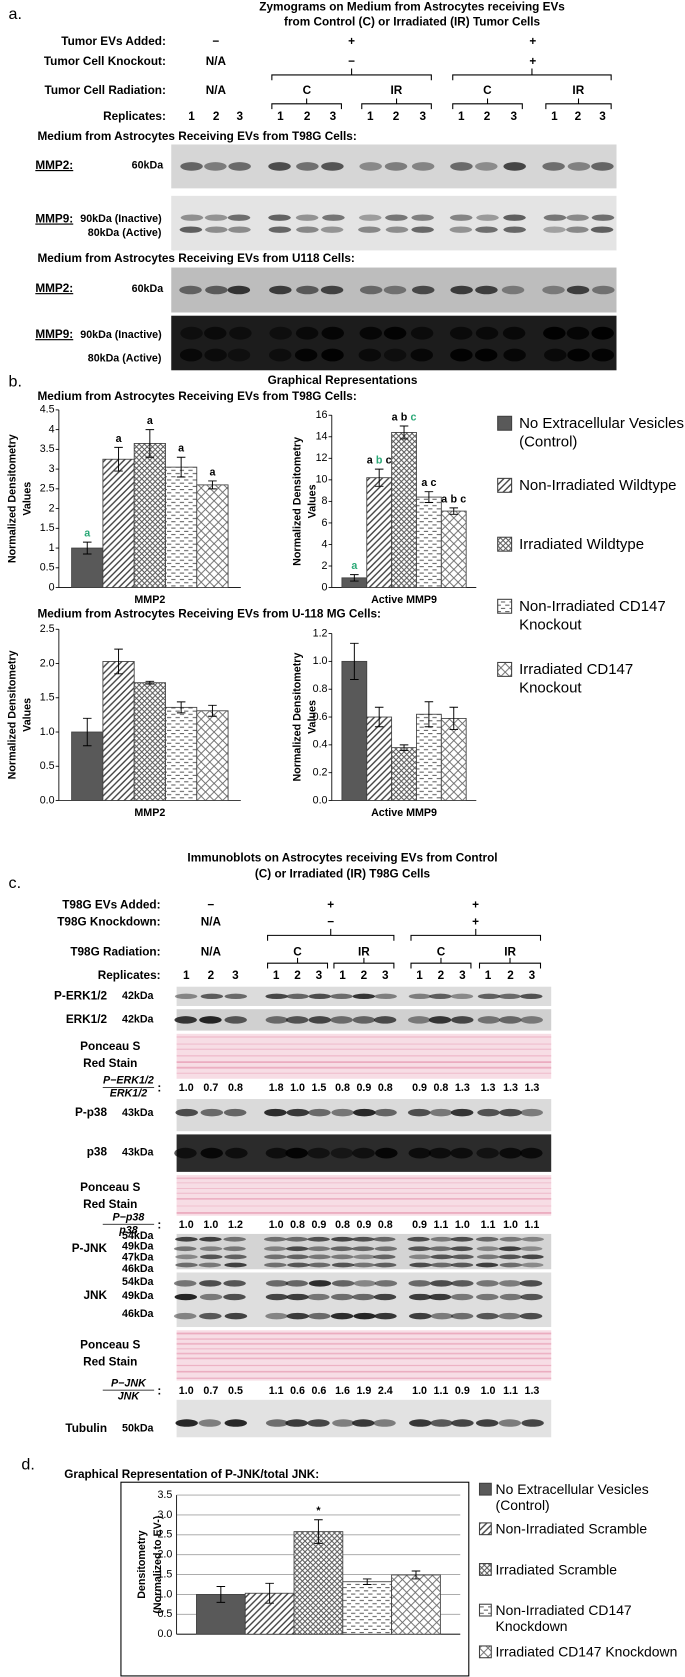  I want to click on significance-label: *, so click(318, 1511).